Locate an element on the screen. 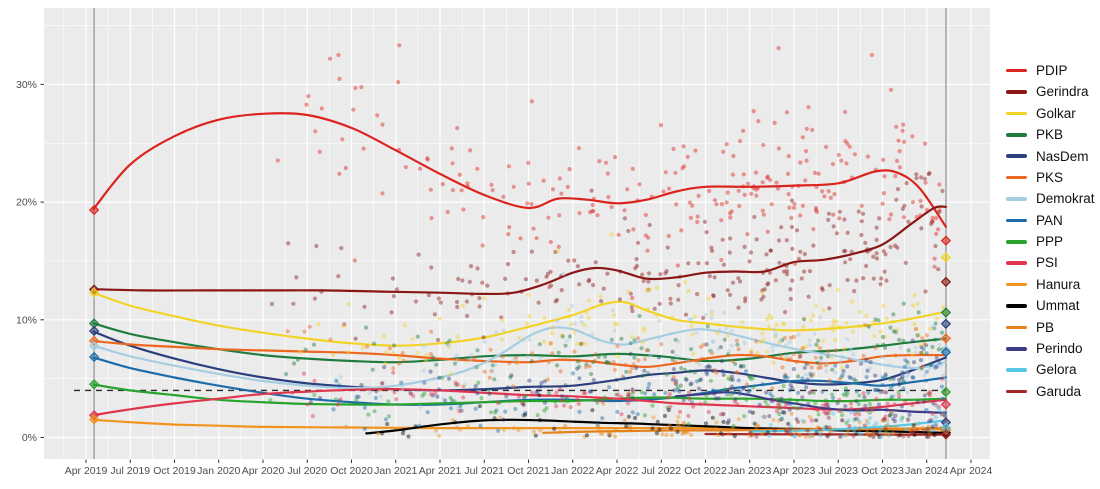 The image size is (1100, 489). legend-item-ppp: PPP is located at coordinates (1053, 241).